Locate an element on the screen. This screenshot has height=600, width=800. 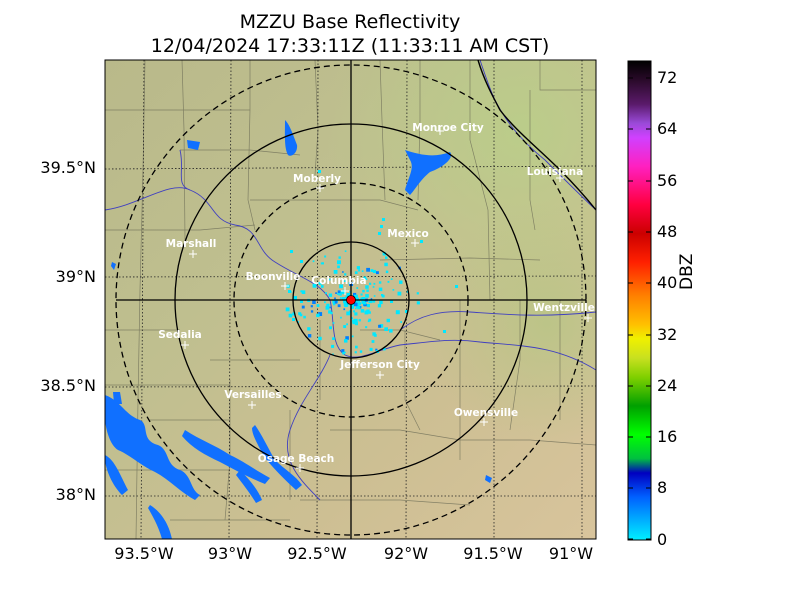
lon-label: 92°W is located at coordinates (406, 553).